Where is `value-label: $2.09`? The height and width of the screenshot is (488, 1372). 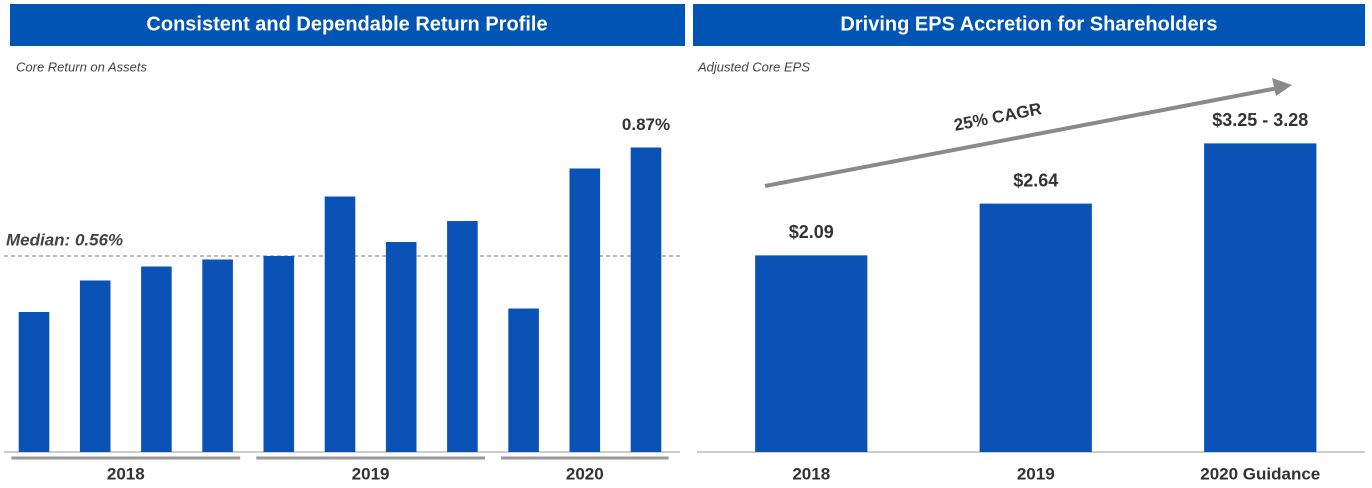
value-label: $2.09 is located at coordinates (811, 232).